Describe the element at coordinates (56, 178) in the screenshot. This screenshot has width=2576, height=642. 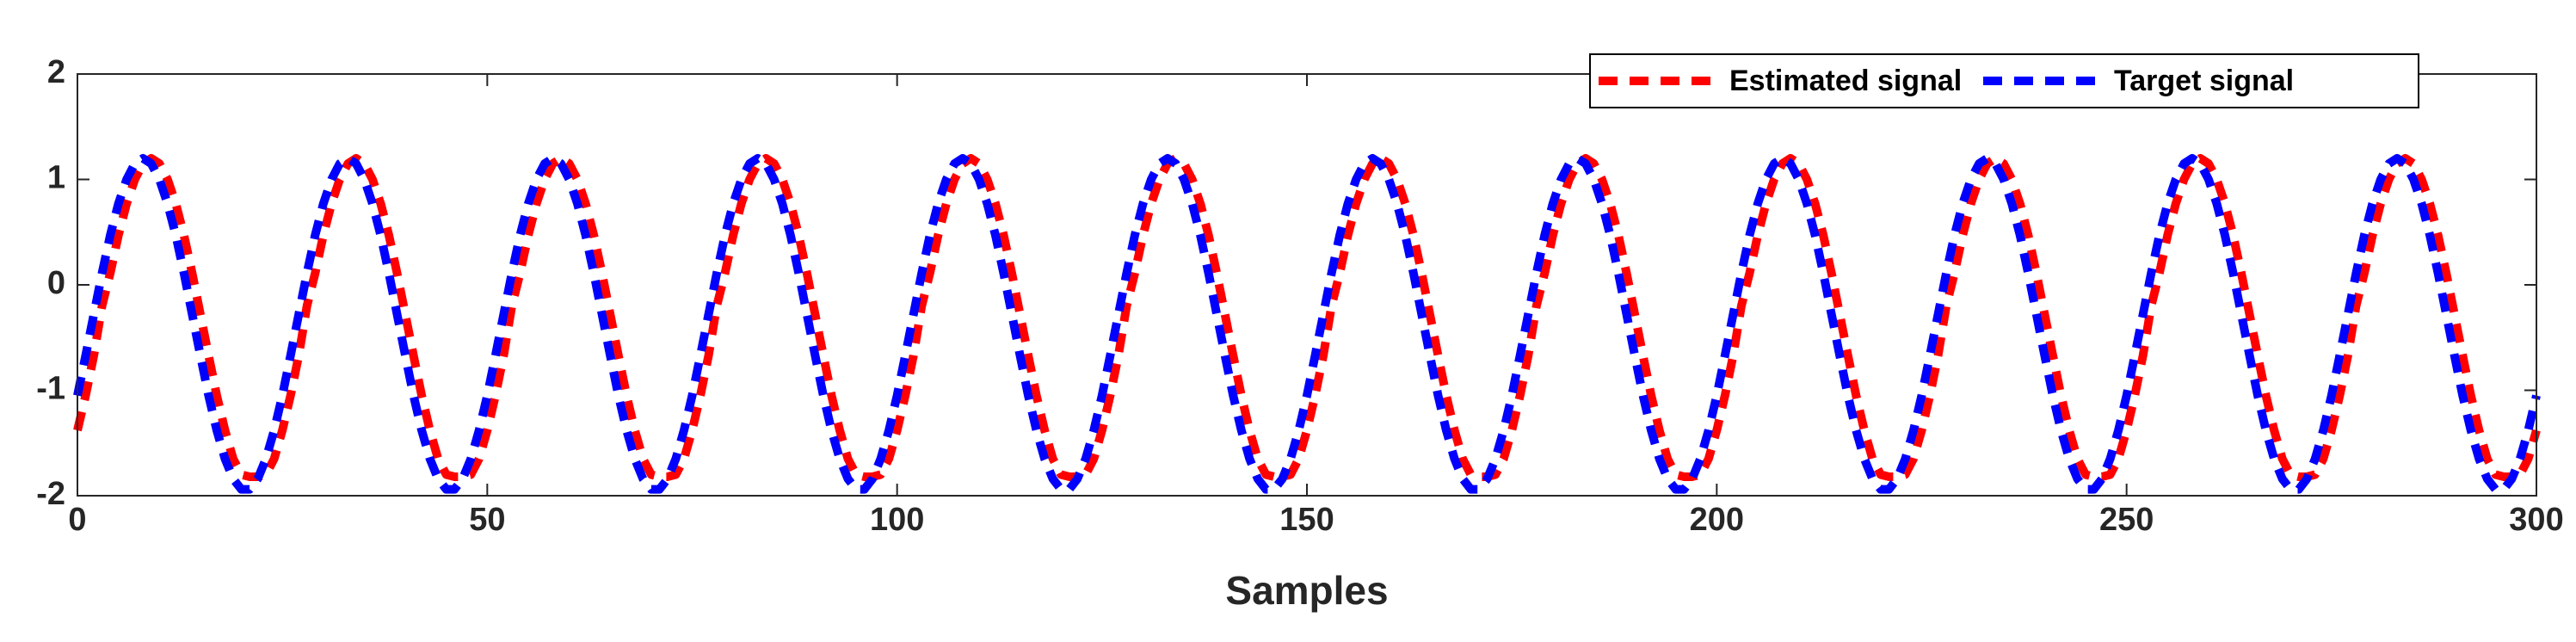
I see `y-tick-label: 1` at that location.